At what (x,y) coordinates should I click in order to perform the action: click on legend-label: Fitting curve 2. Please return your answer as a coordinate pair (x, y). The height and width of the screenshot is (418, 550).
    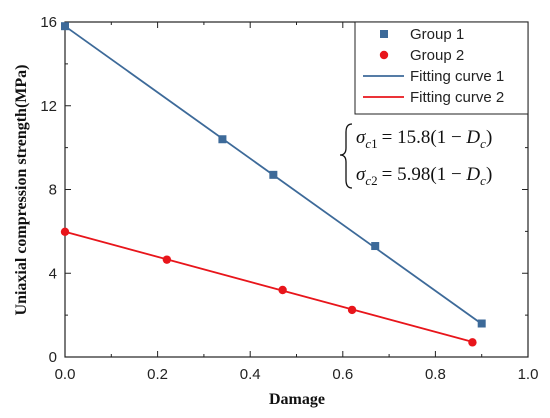
    Looking at the image, I should click on (457, 97).